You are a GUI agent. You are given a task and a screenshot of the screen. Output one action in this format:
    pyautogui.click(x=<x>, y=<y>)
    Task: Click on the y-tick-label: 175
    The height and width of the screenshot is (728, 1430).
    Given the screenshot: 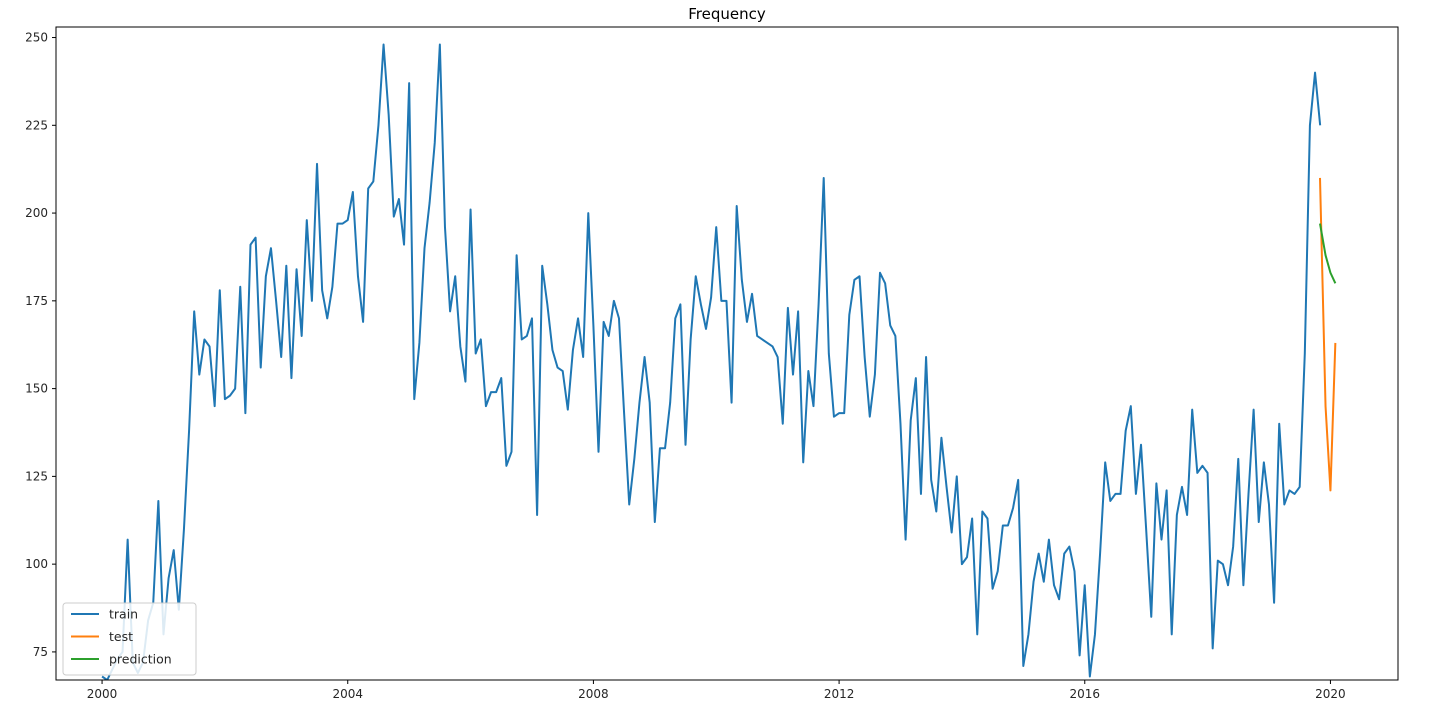 What is the action you would take?
    pyautogui.click(x=36, y=301)
    